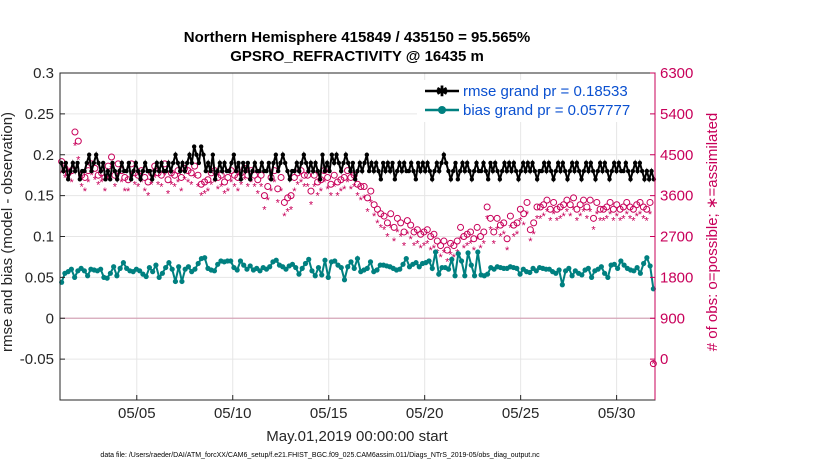 The width and height of the screenshot is (830, 470). What do you see at coordinates (676, 277) in the screenshot?
I see `y-right-tick-label: 1800` at bounding box center [676, 277].